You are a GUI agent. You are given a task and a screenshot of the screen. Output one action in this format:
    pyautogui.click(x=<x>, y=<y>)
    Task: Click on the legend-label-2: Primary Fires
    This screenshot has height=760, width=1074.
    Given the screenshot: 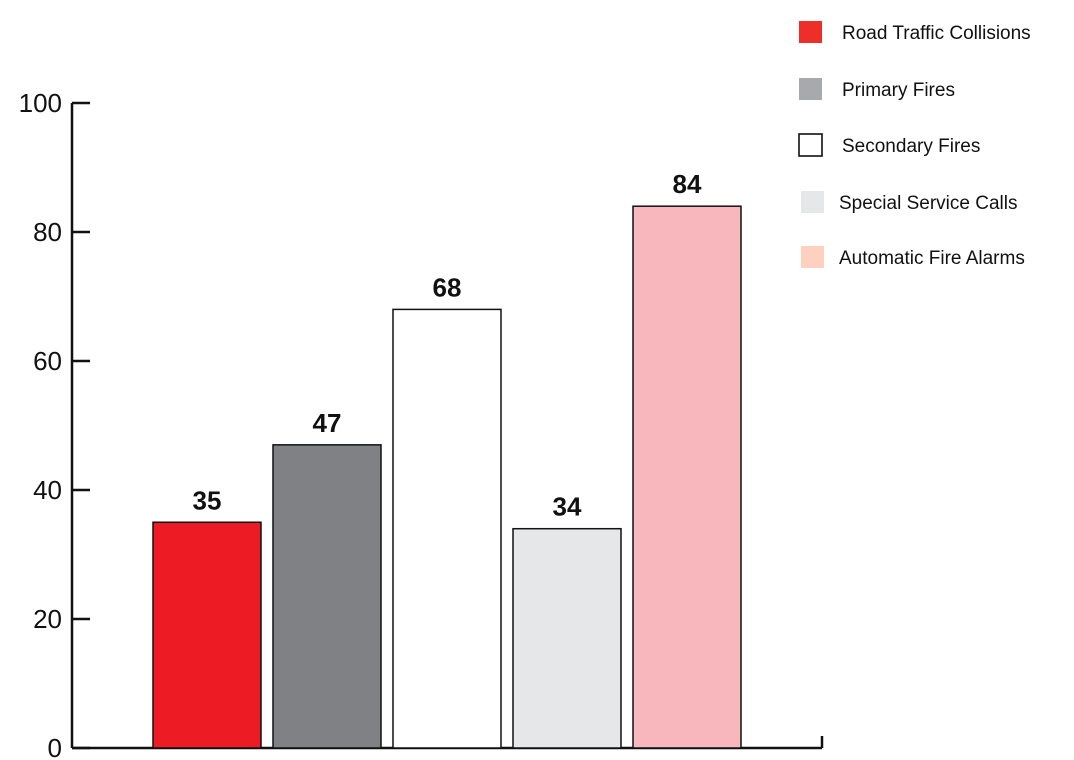 What is the action you would take?
    pyautogui.click(x=898, y=90)
    